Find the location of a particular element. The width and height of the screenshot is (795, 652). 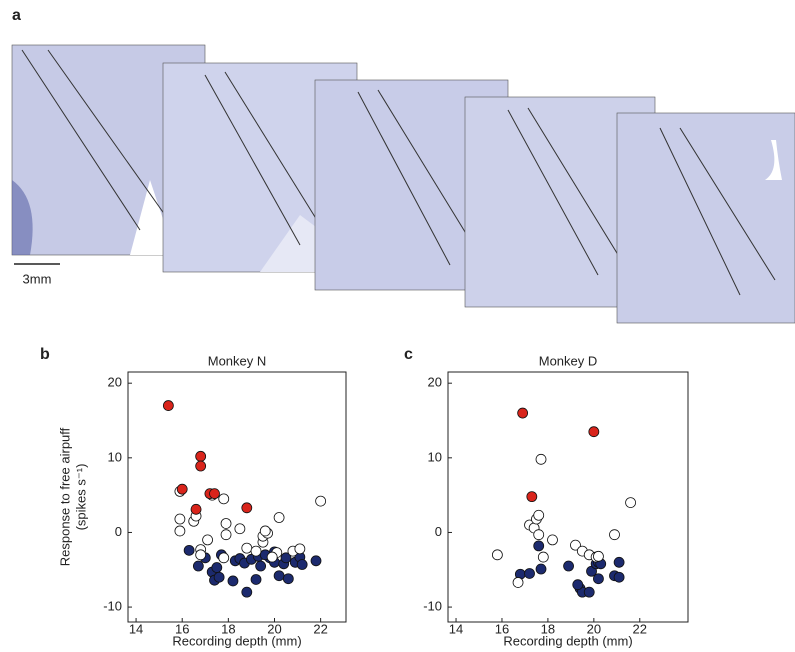

scale-bar-label: 3mm is located at coordinates (37, 278).